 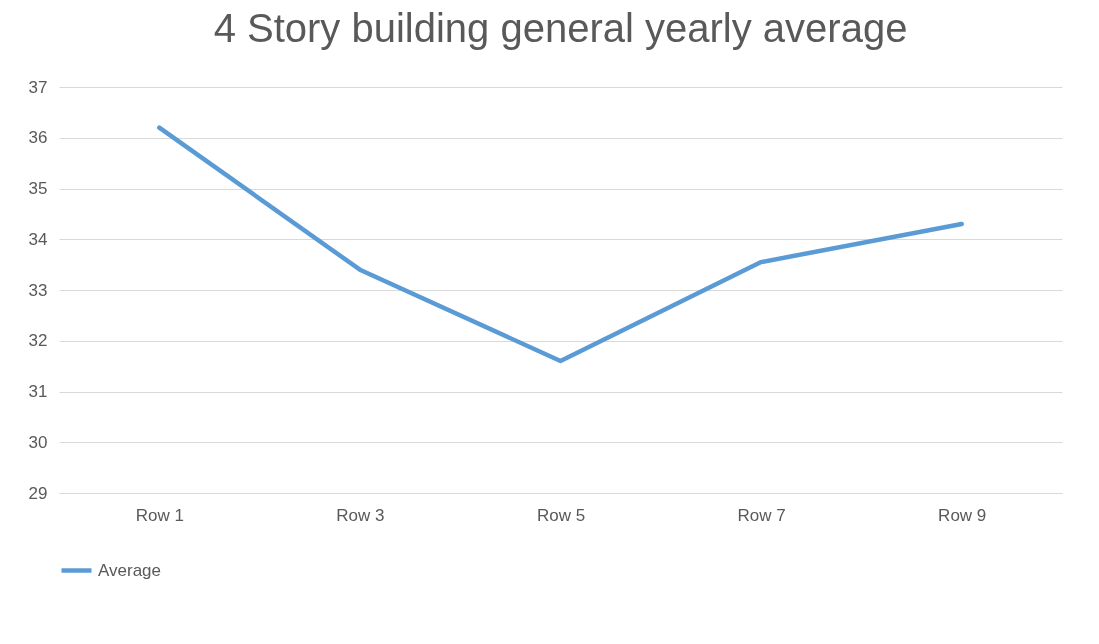 I want to click on x-tick-label: Row 1, so click(x=159, y=515).